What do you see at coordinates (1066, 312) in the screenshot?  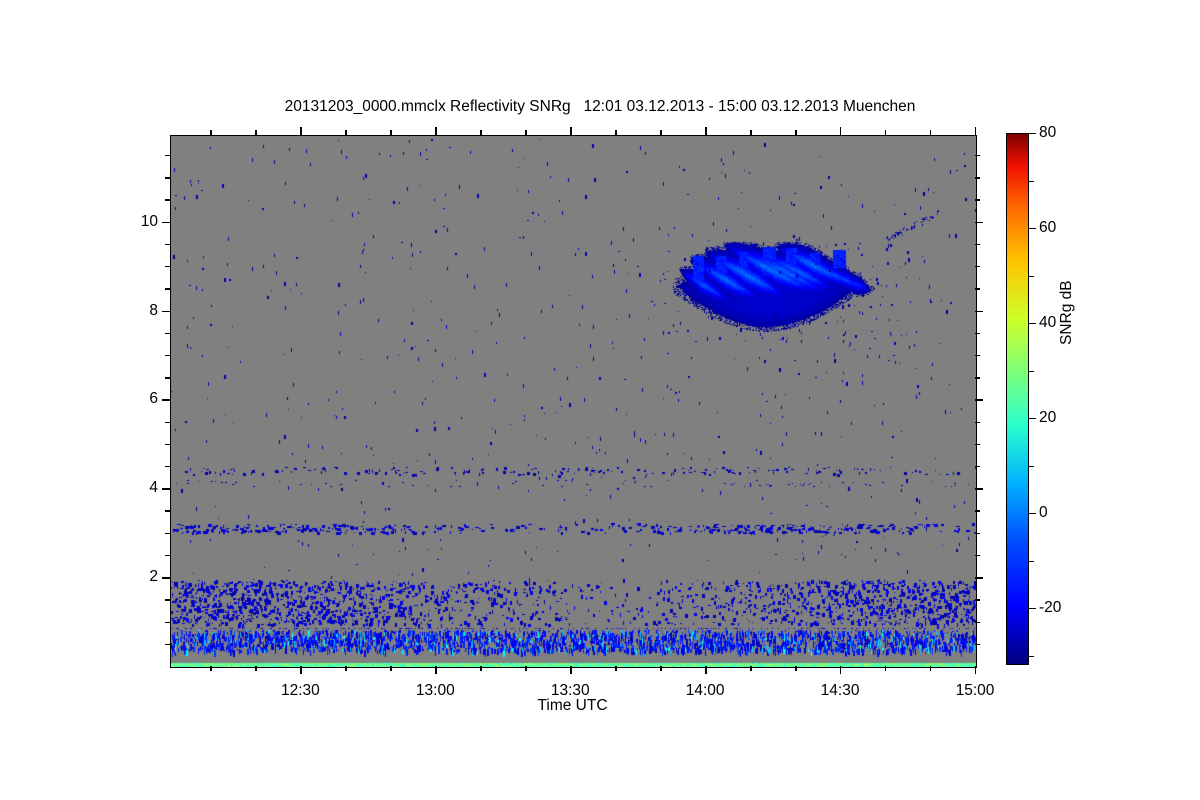 I see `colorbar-title: SNRg dB` at bounding box center [1066, 312].